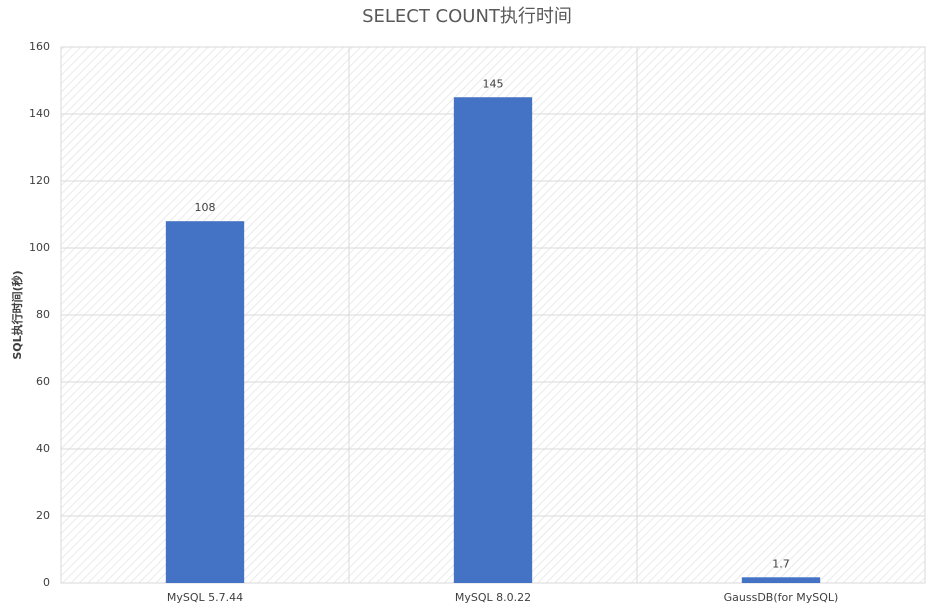  What do you see at coordinates (43, 515) in the screenshot?
I see `y-tick-label: 20` at bounding box center [43, 515].